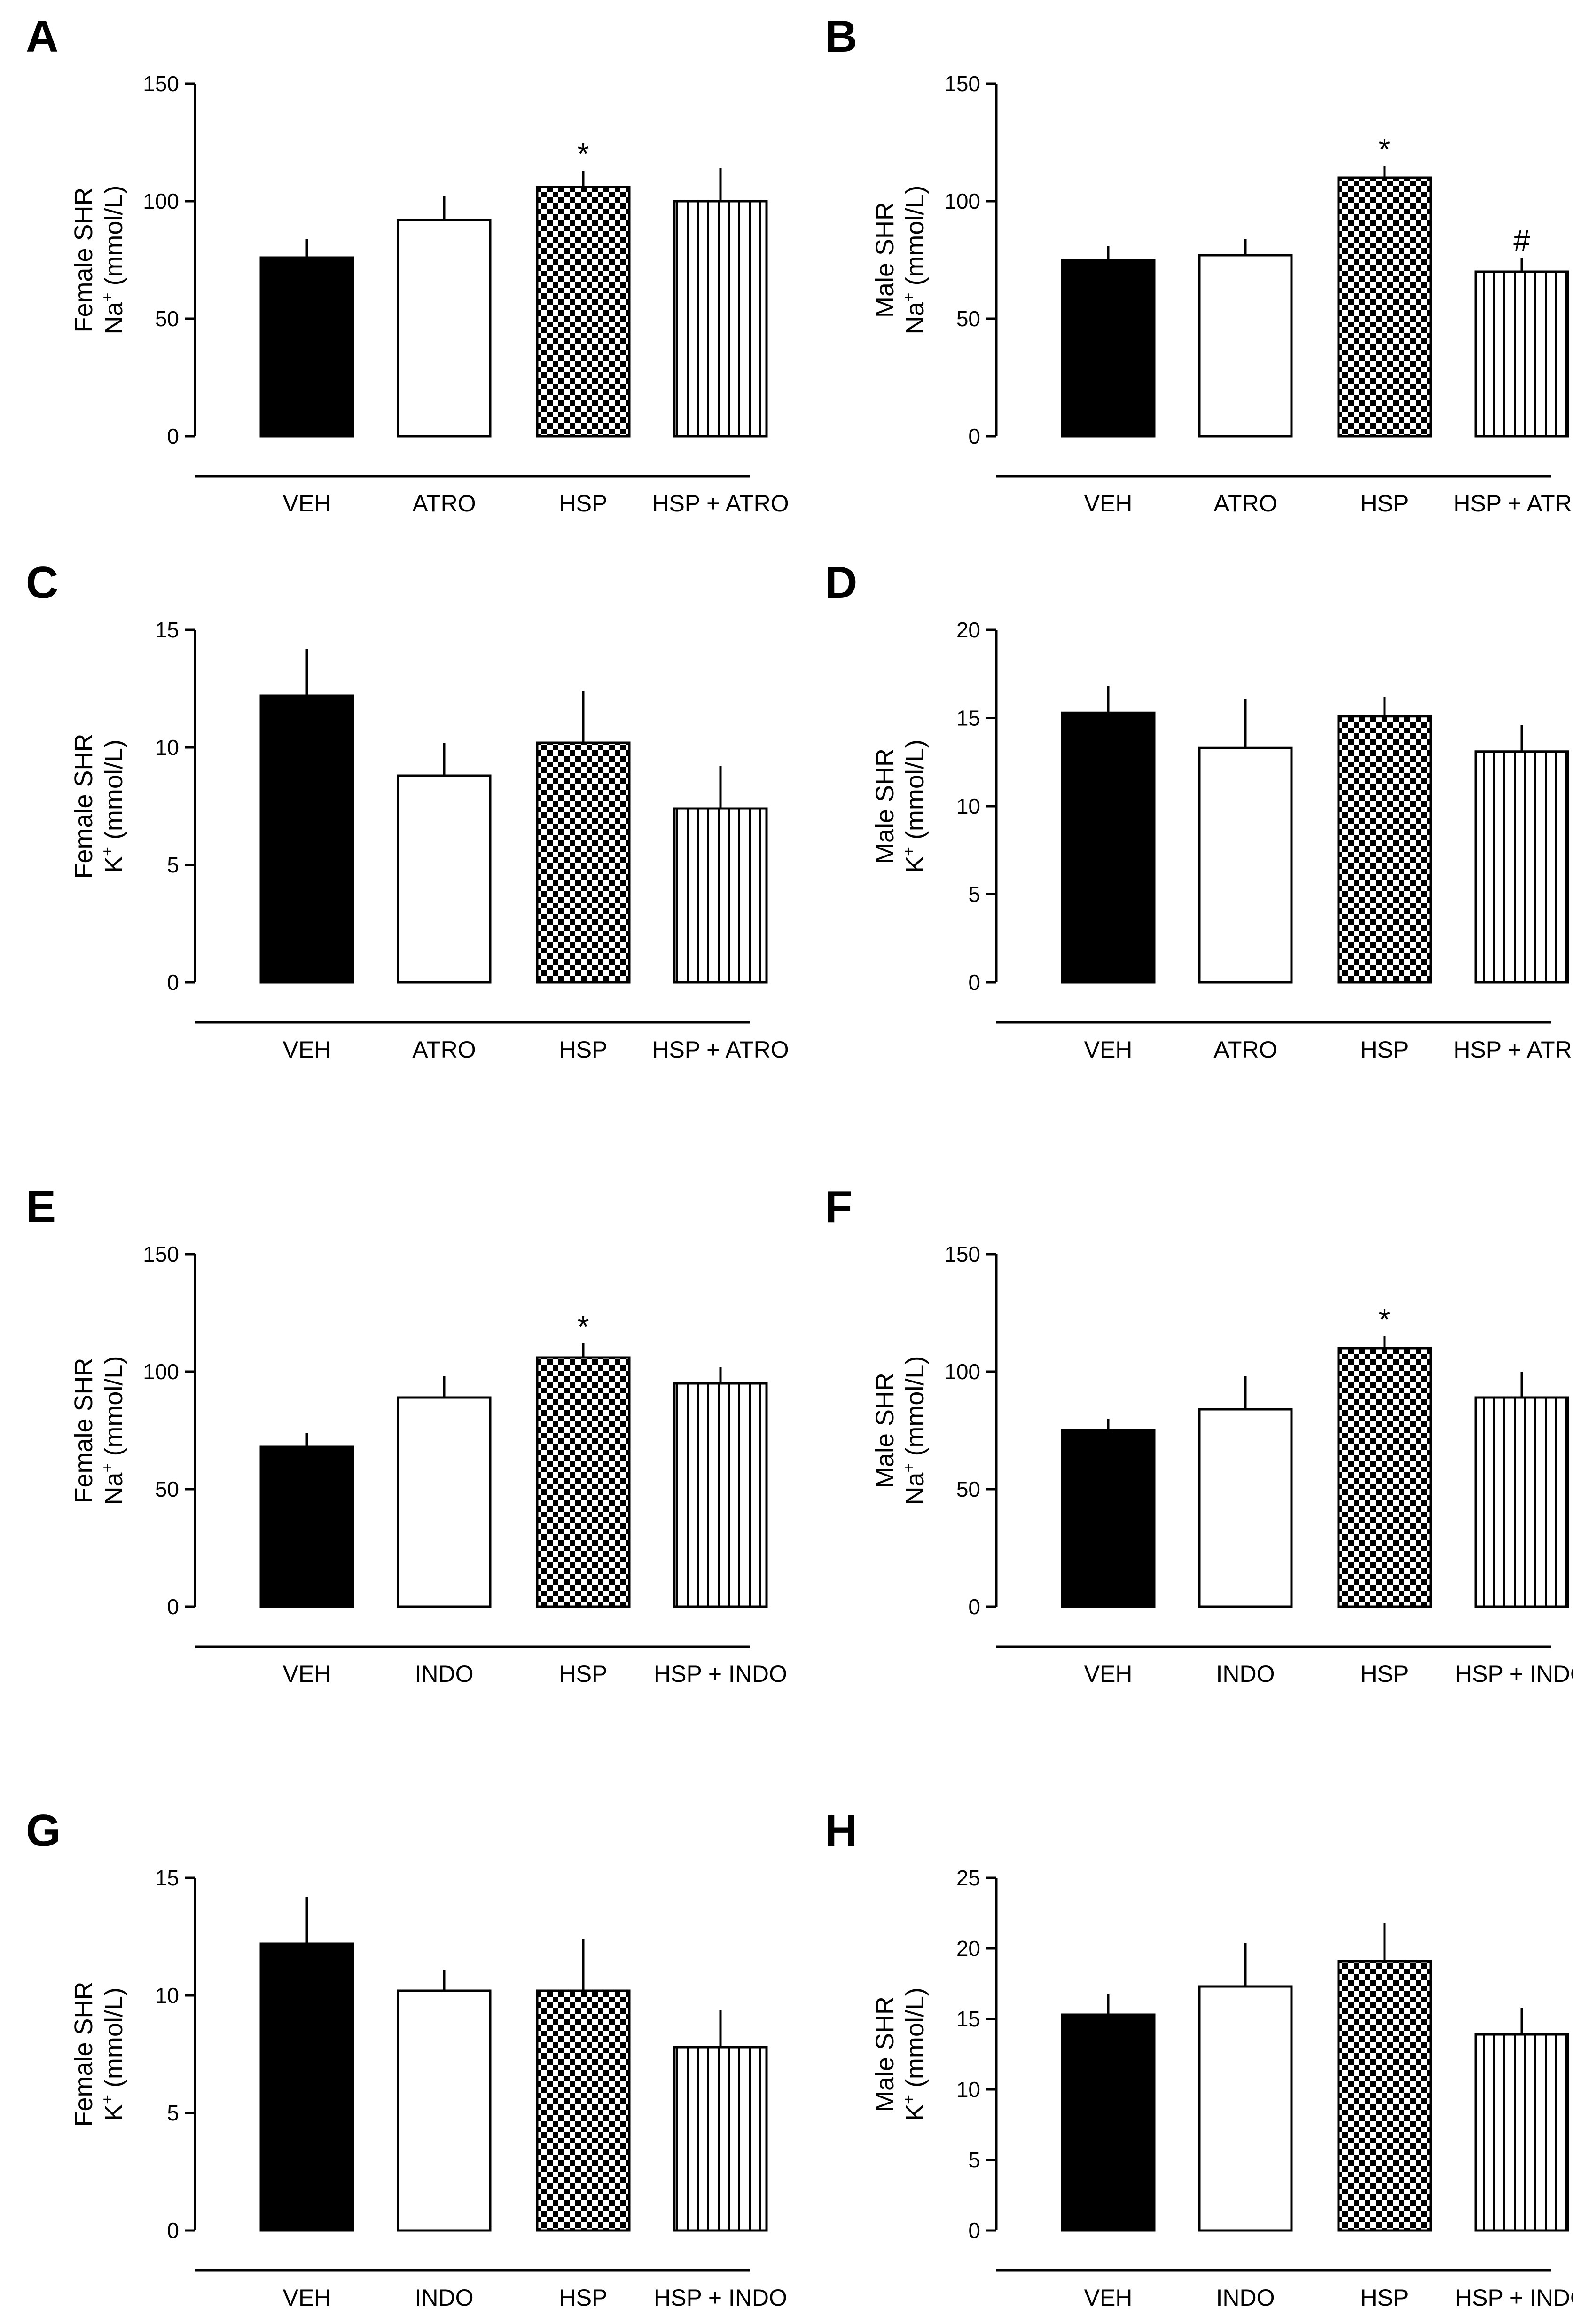 The image size is (1573, 2324). Describe the element at coordinates (968, 630) in the screenshot. I see `y-tick-label: 20` at that location.